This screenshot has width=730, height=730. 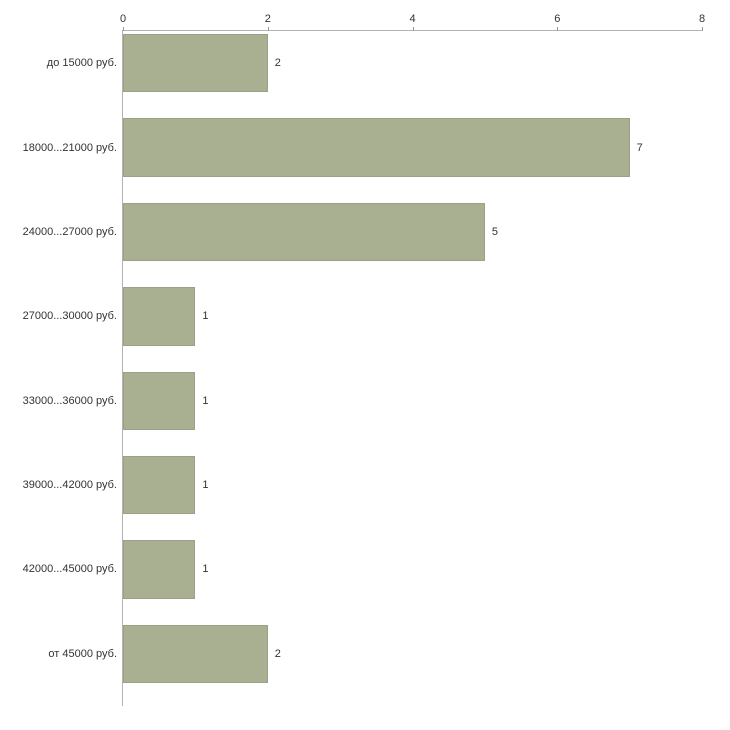 What do you see at coordinates (412, 19) in the screenshot?
I see `x-axis-tick-label: 4` at bounding box center [412, 19].